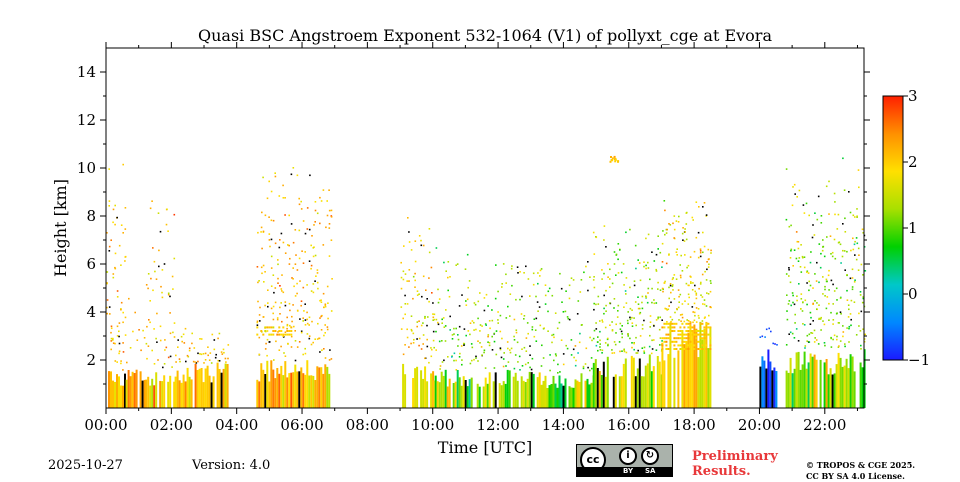 The image size is (960, 482). Describe the element at coordinates (116, 285) in the screenshot. I see `data-segment` at that location.